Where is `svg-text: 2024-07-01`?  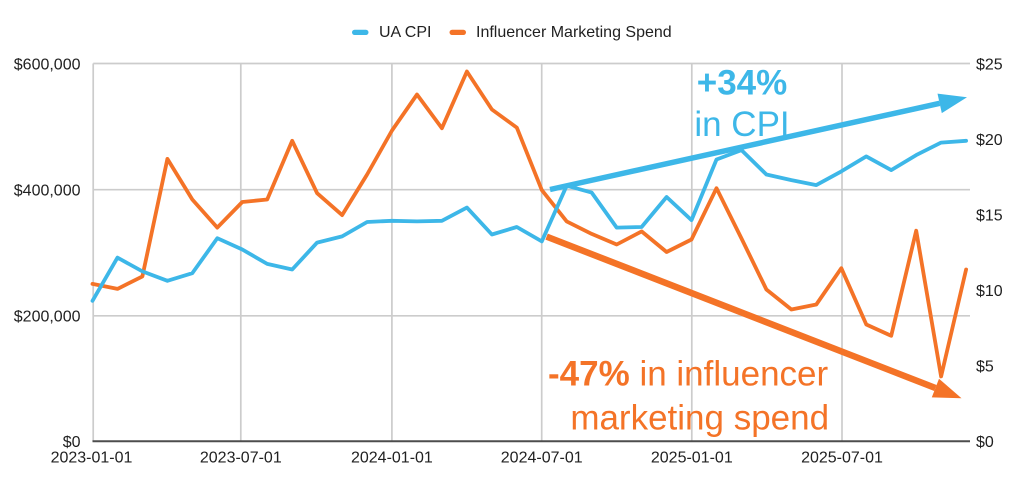 svg-text: 2024-07-01 is located at coordinates (542, 458).